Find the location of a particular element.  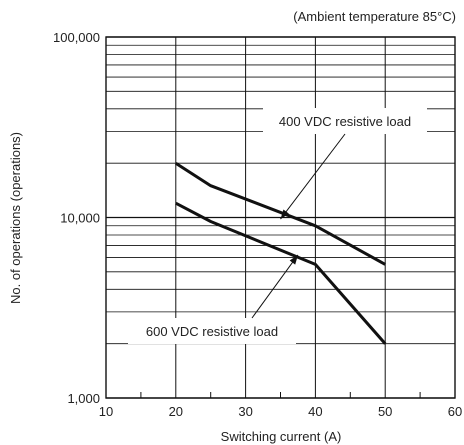

y-tick-label: 1,000 is located at coordinates (83, 398).